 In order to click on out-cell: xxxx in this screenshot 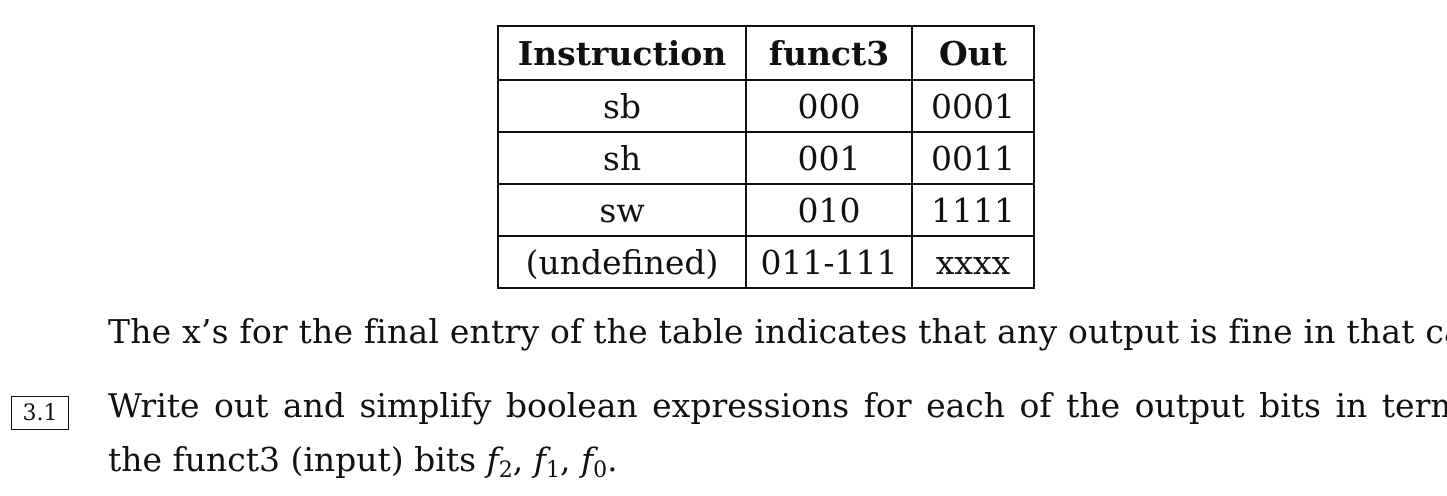, I will do `click(973, 262)`.